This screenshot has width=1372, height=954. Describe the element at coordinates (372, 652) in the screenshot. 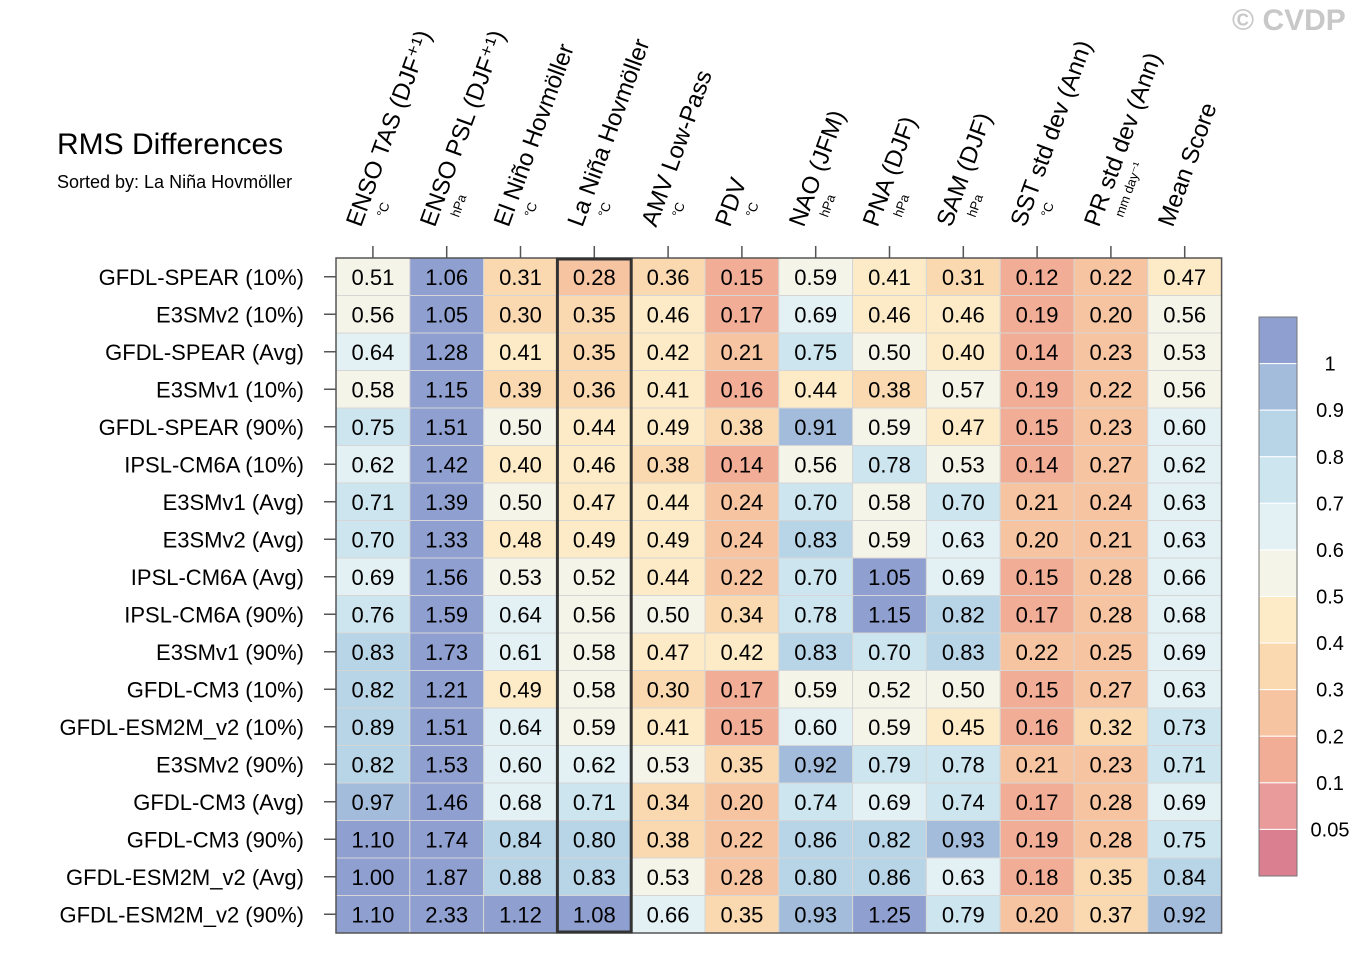

I see `cell-value-label: 0.83` at that location.